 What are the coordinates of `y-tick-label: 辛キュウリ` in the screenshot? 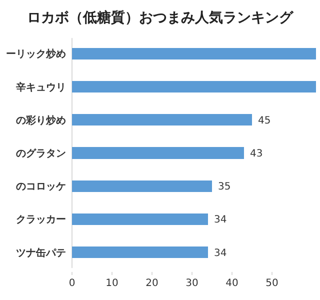 It's located at (40, 87).